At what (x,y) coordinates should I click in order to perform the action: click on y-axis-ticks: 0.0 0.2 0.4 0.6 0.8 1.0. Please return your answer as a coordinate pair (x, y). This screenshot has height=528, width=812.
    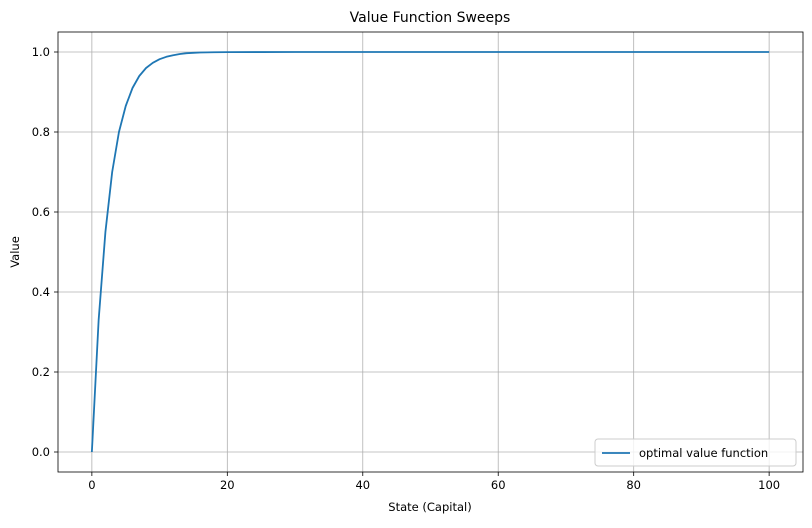
    Looking at the image, I should click on (45, 252).